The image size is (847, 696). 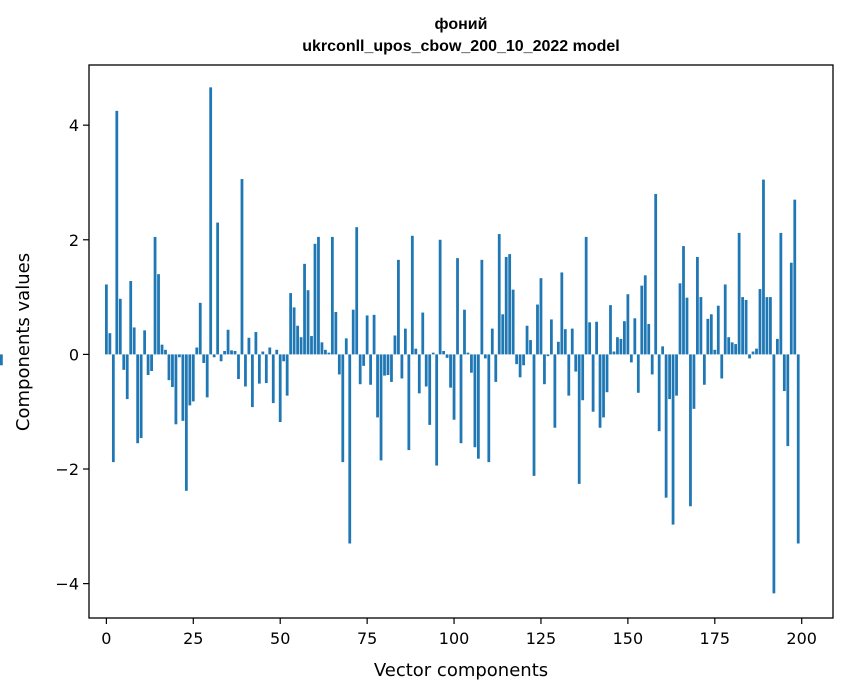 What do you see at coordinates (628, 638) in the screenshot?
I see `x-tick-label: 150` at bounding box center [628, 638].